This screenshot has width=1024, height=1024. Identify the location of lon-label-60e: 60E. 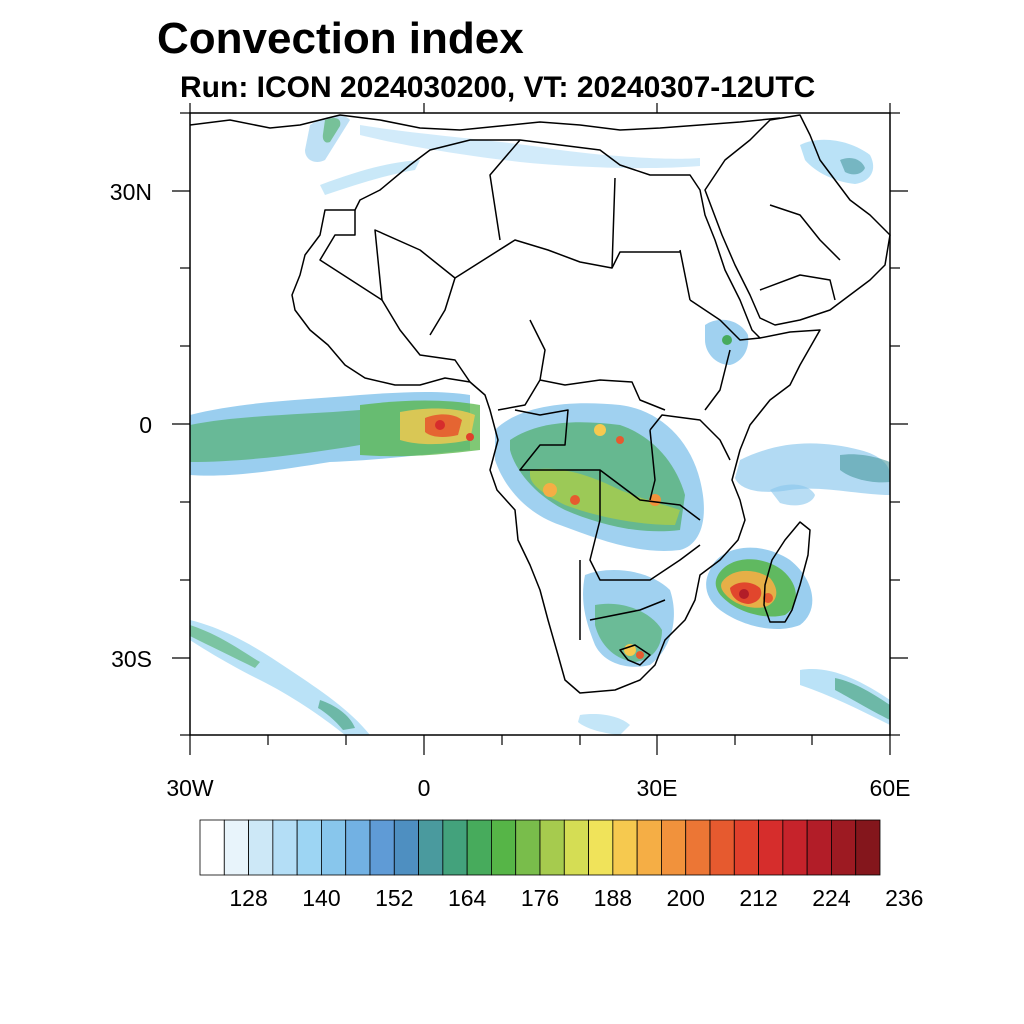
(890, 788).